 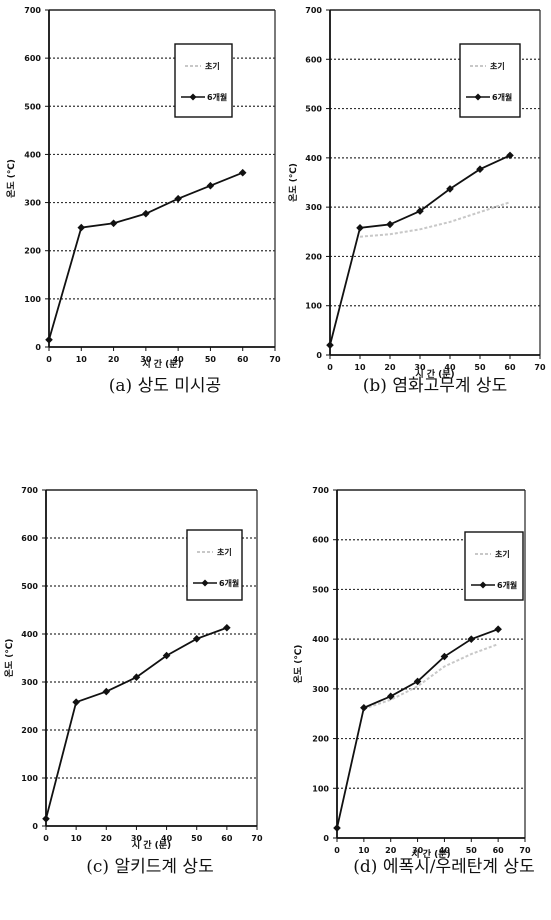 I want to click on panel-caption-c: (c) 알키드계 상도, so click(x=150, y=867).